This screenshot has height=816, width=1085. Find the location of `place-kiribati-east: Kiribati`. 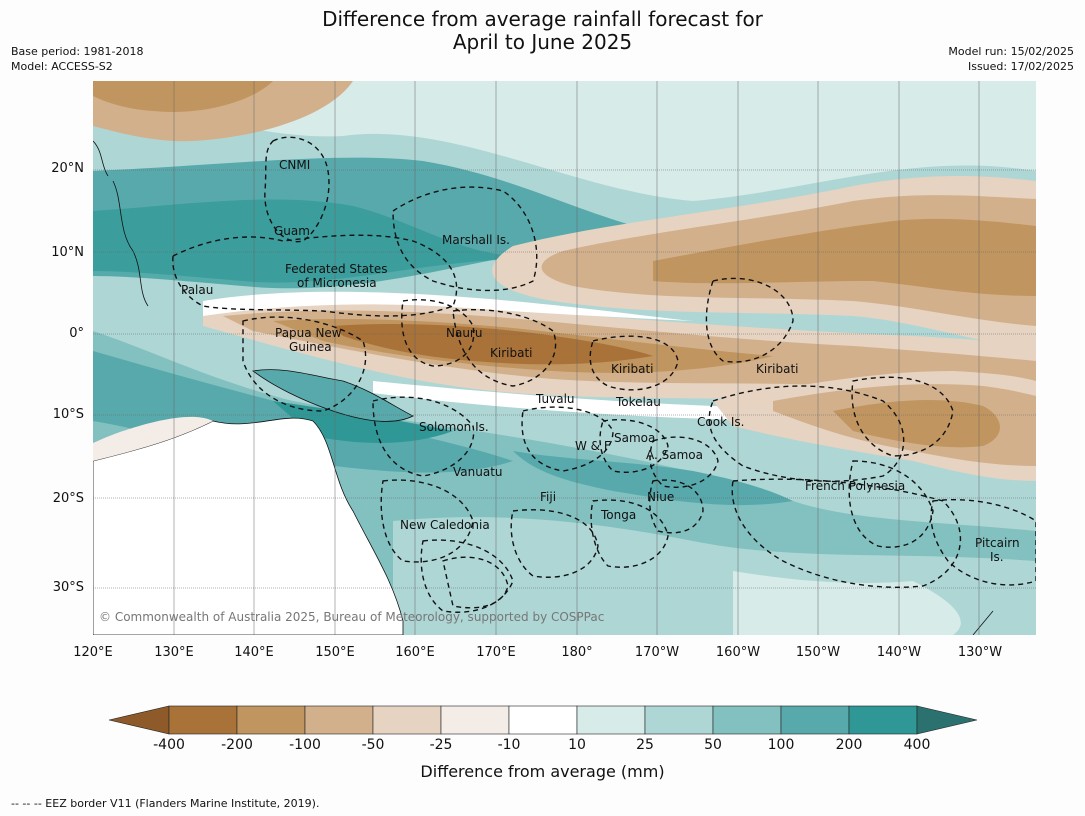

place-kiribati-east: Kiribati is located at coordinates (777, 369).